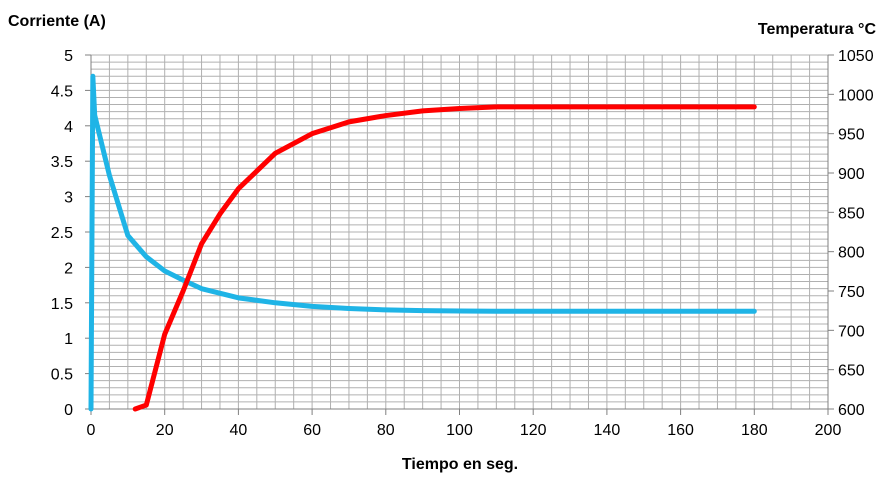  What do you see at coordinates (62, 233) in the screenshot?
I see `y-left-tick-label: 2.5` at bounding box center [62, 233].